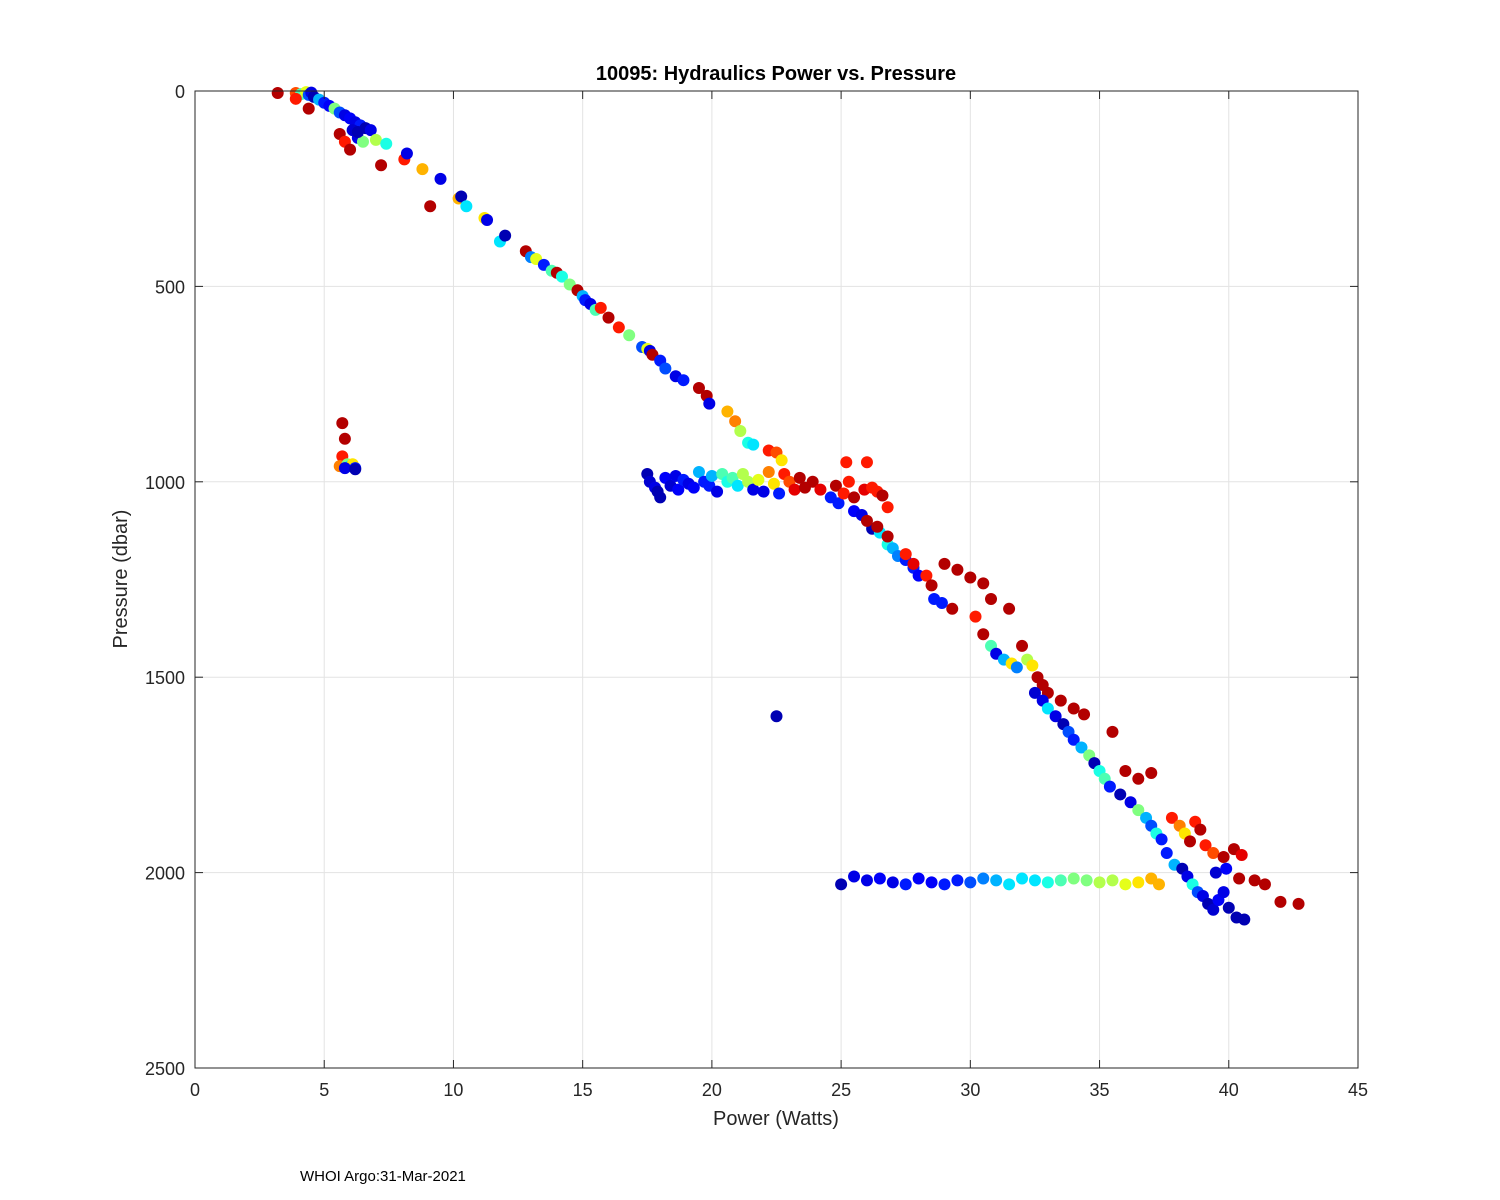  I want to click on y-tick-label: 500, so click(170, 287).